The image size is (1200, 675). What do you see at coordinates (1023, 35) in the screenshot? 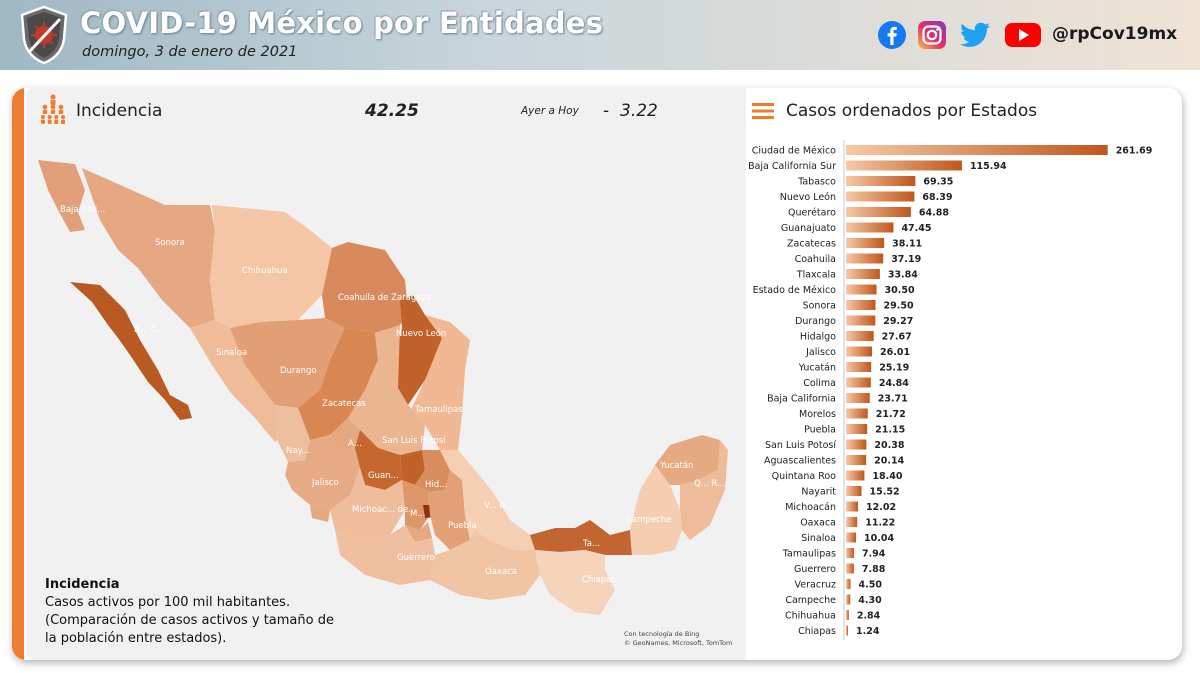
I see `youtube-icon` at bounding box center [1023, 35].